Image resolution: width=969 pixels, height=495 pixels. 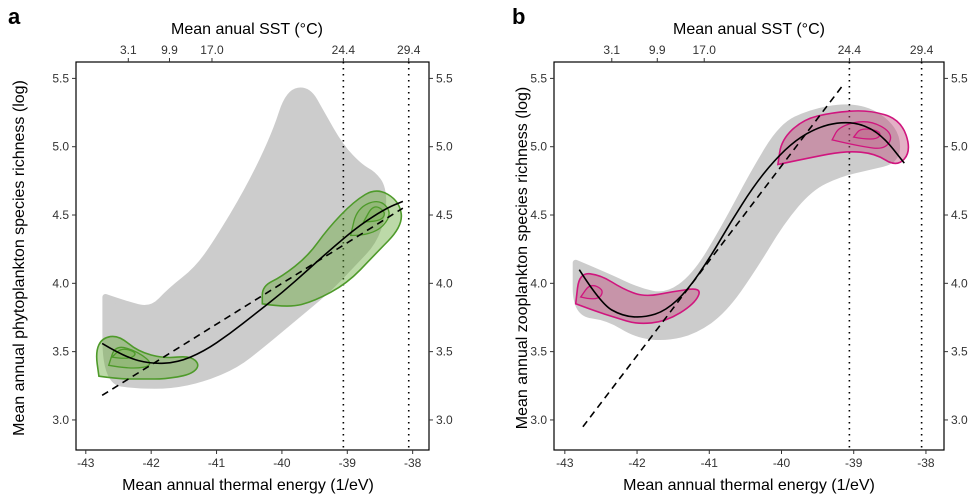 I want to click on panel-a-letter: a, so click(x=14, y=16).